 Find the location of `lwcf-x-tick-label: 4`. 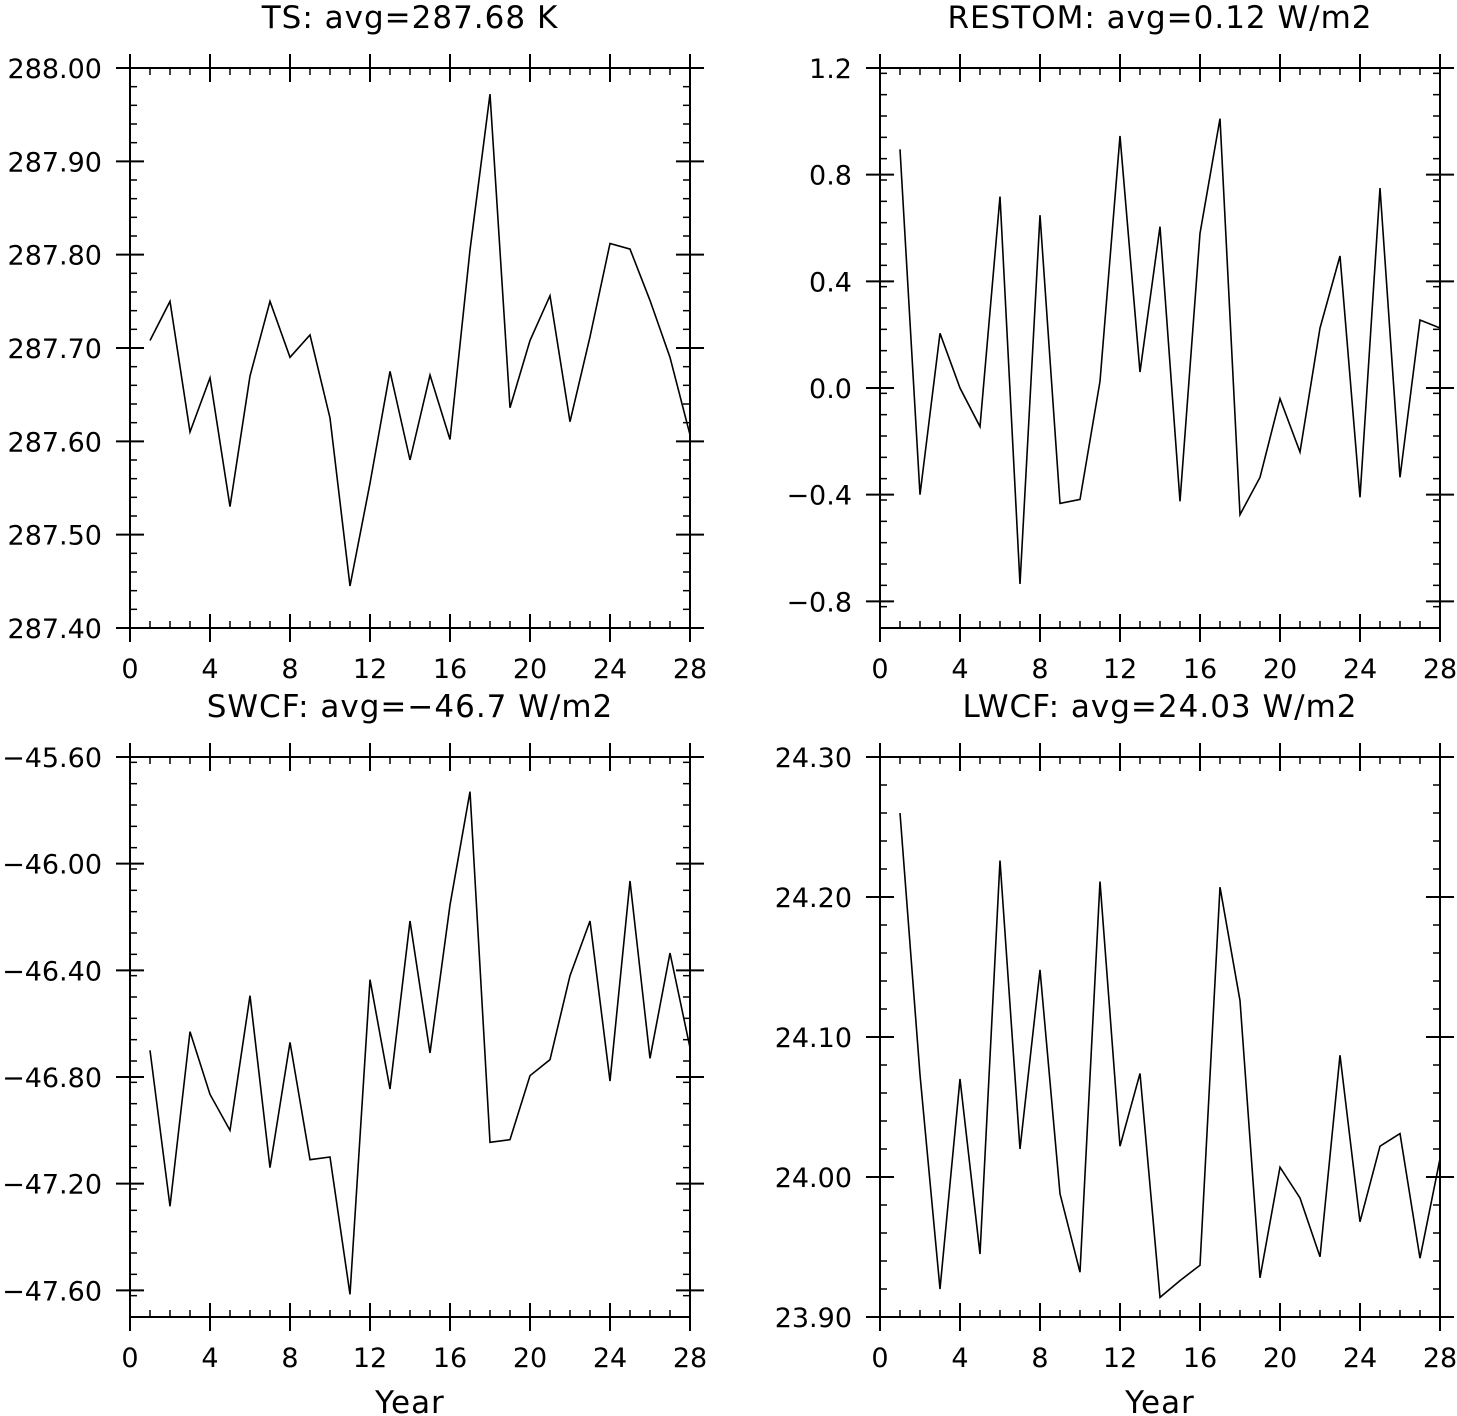

lwcf-x-tick-label: 4 is located at coordinates (959, 1358).